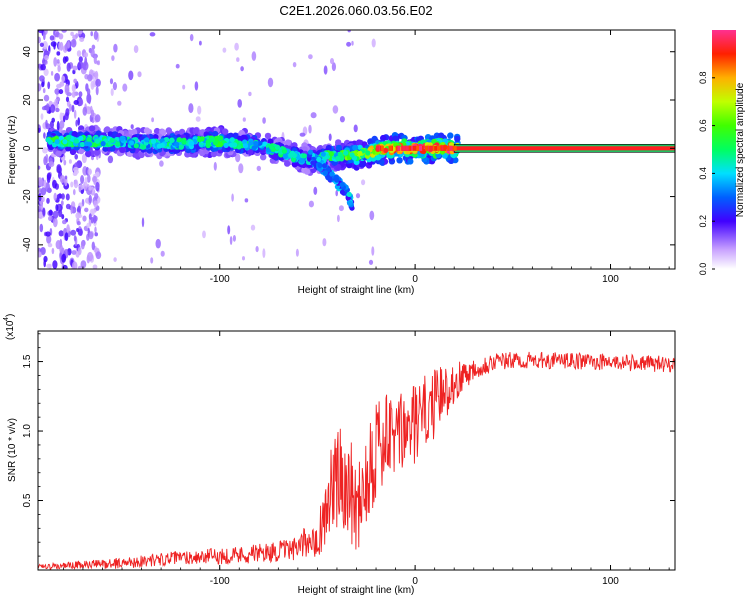 The height and width of the screenshot is (605, 750). Describe the element at coordinates (27, 52) in the screenshot. I see `y-tick-label: 40` at that location.